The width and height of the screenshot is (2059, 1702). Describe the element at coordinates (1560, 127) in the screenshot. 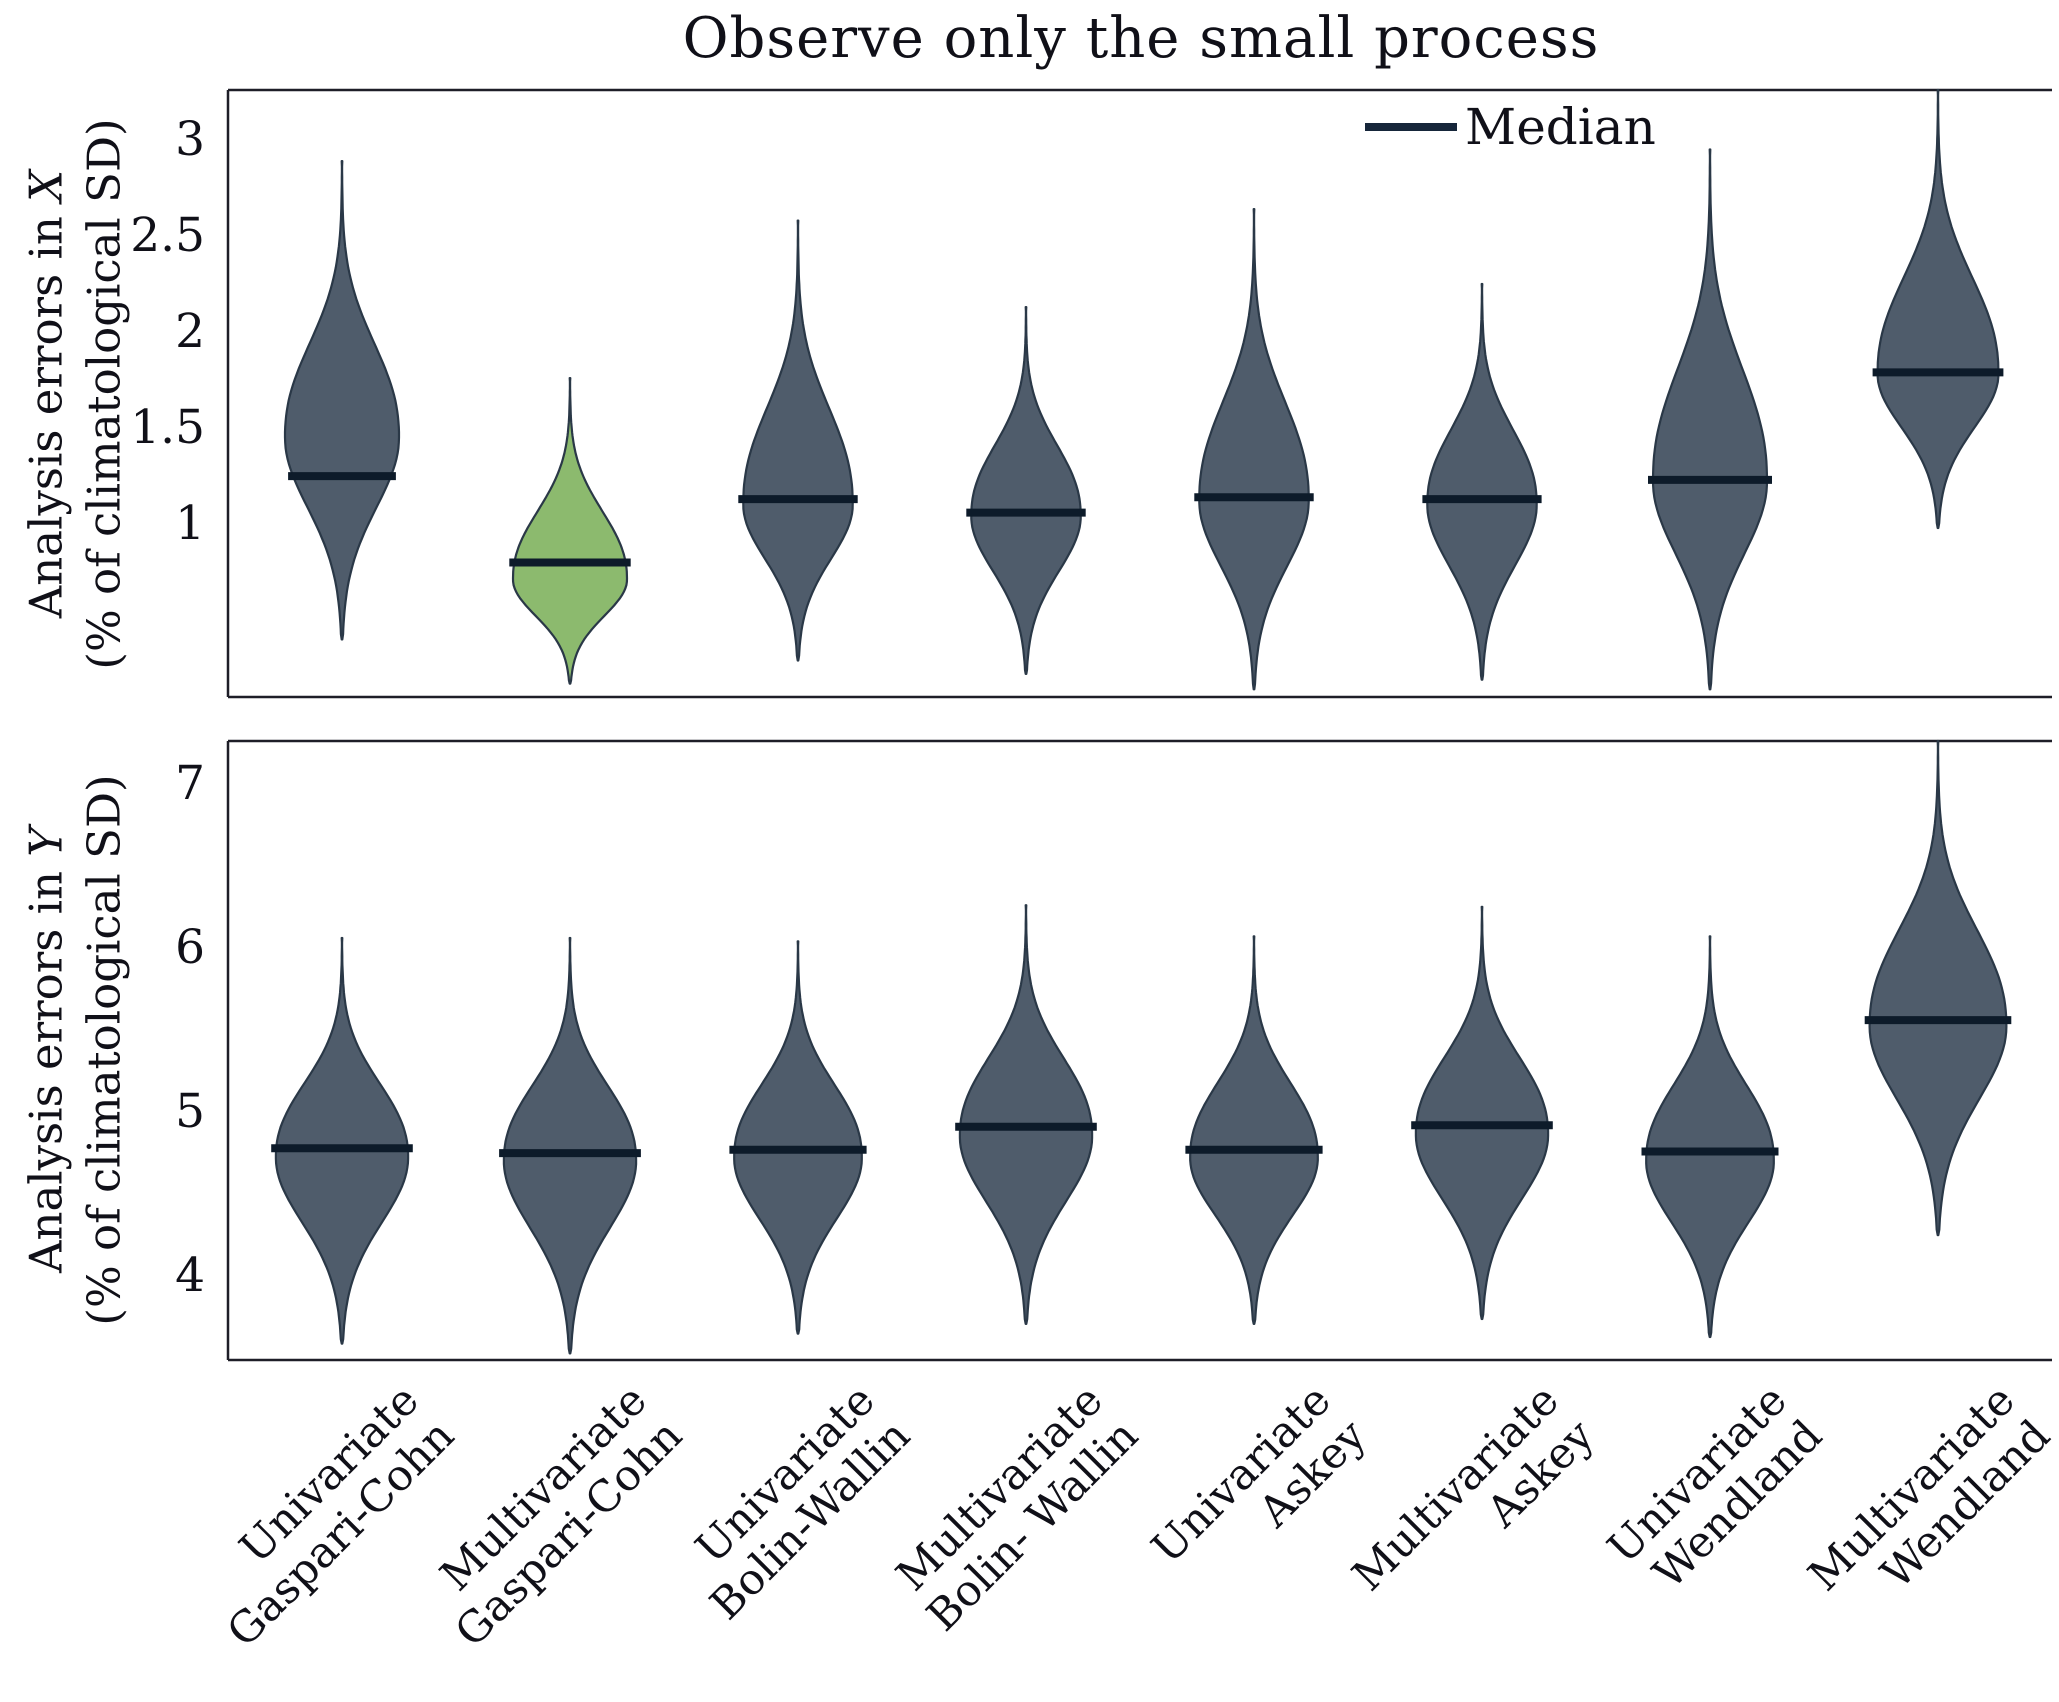

I see `legend-label: Median` at that location.